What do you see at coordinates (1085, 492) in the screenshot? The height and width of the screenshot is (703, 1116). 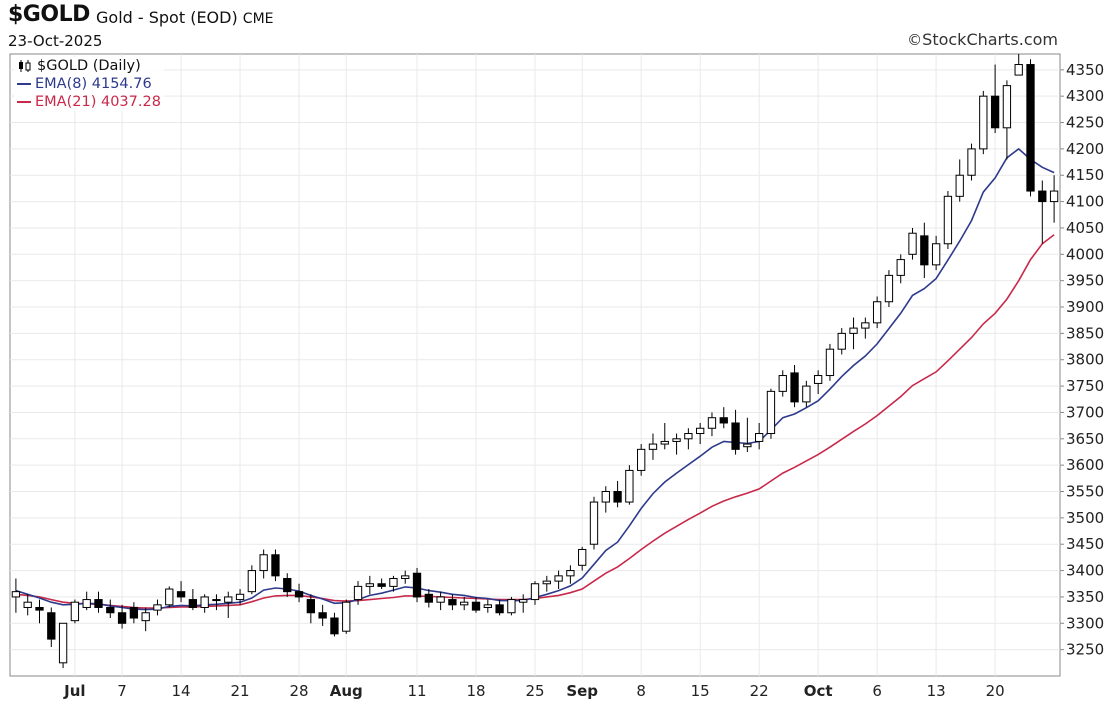 I see `y-tick-label: 3550` at bounding box center [1085, 492].